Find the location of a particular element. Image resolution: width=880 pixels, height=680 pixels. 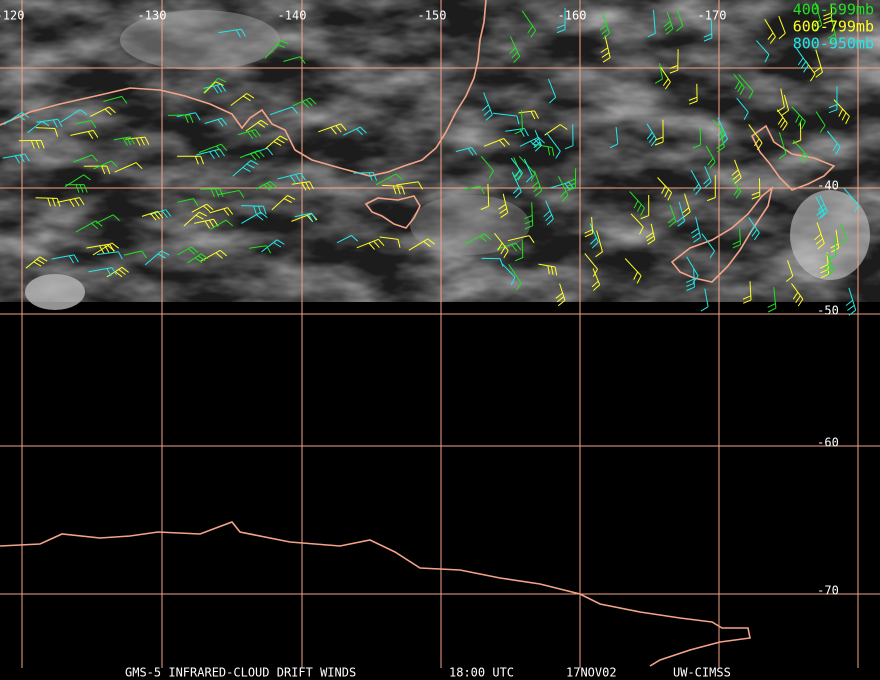

legend-entry: 800-950mb is located at coordinates (833, 44).